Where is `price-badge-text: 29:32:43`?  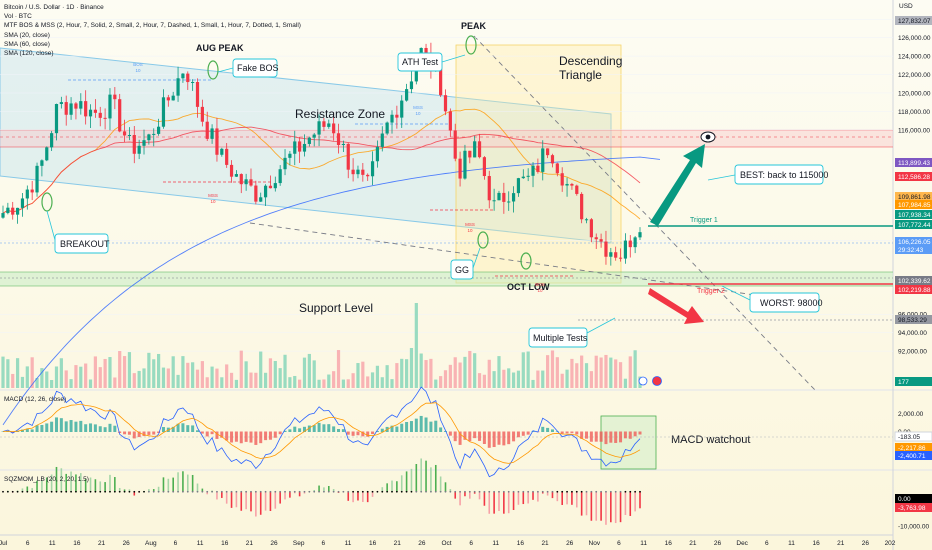 price-badge-text: 29:32:43 is located at coordinates (911, 250).